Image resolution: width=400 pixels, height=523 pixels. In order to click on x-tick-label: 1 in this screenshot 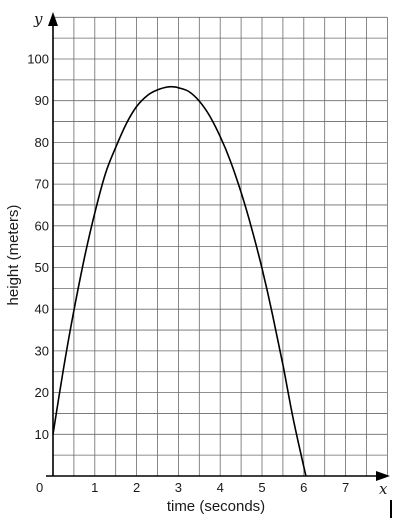, I will do `click(94, 487)`.